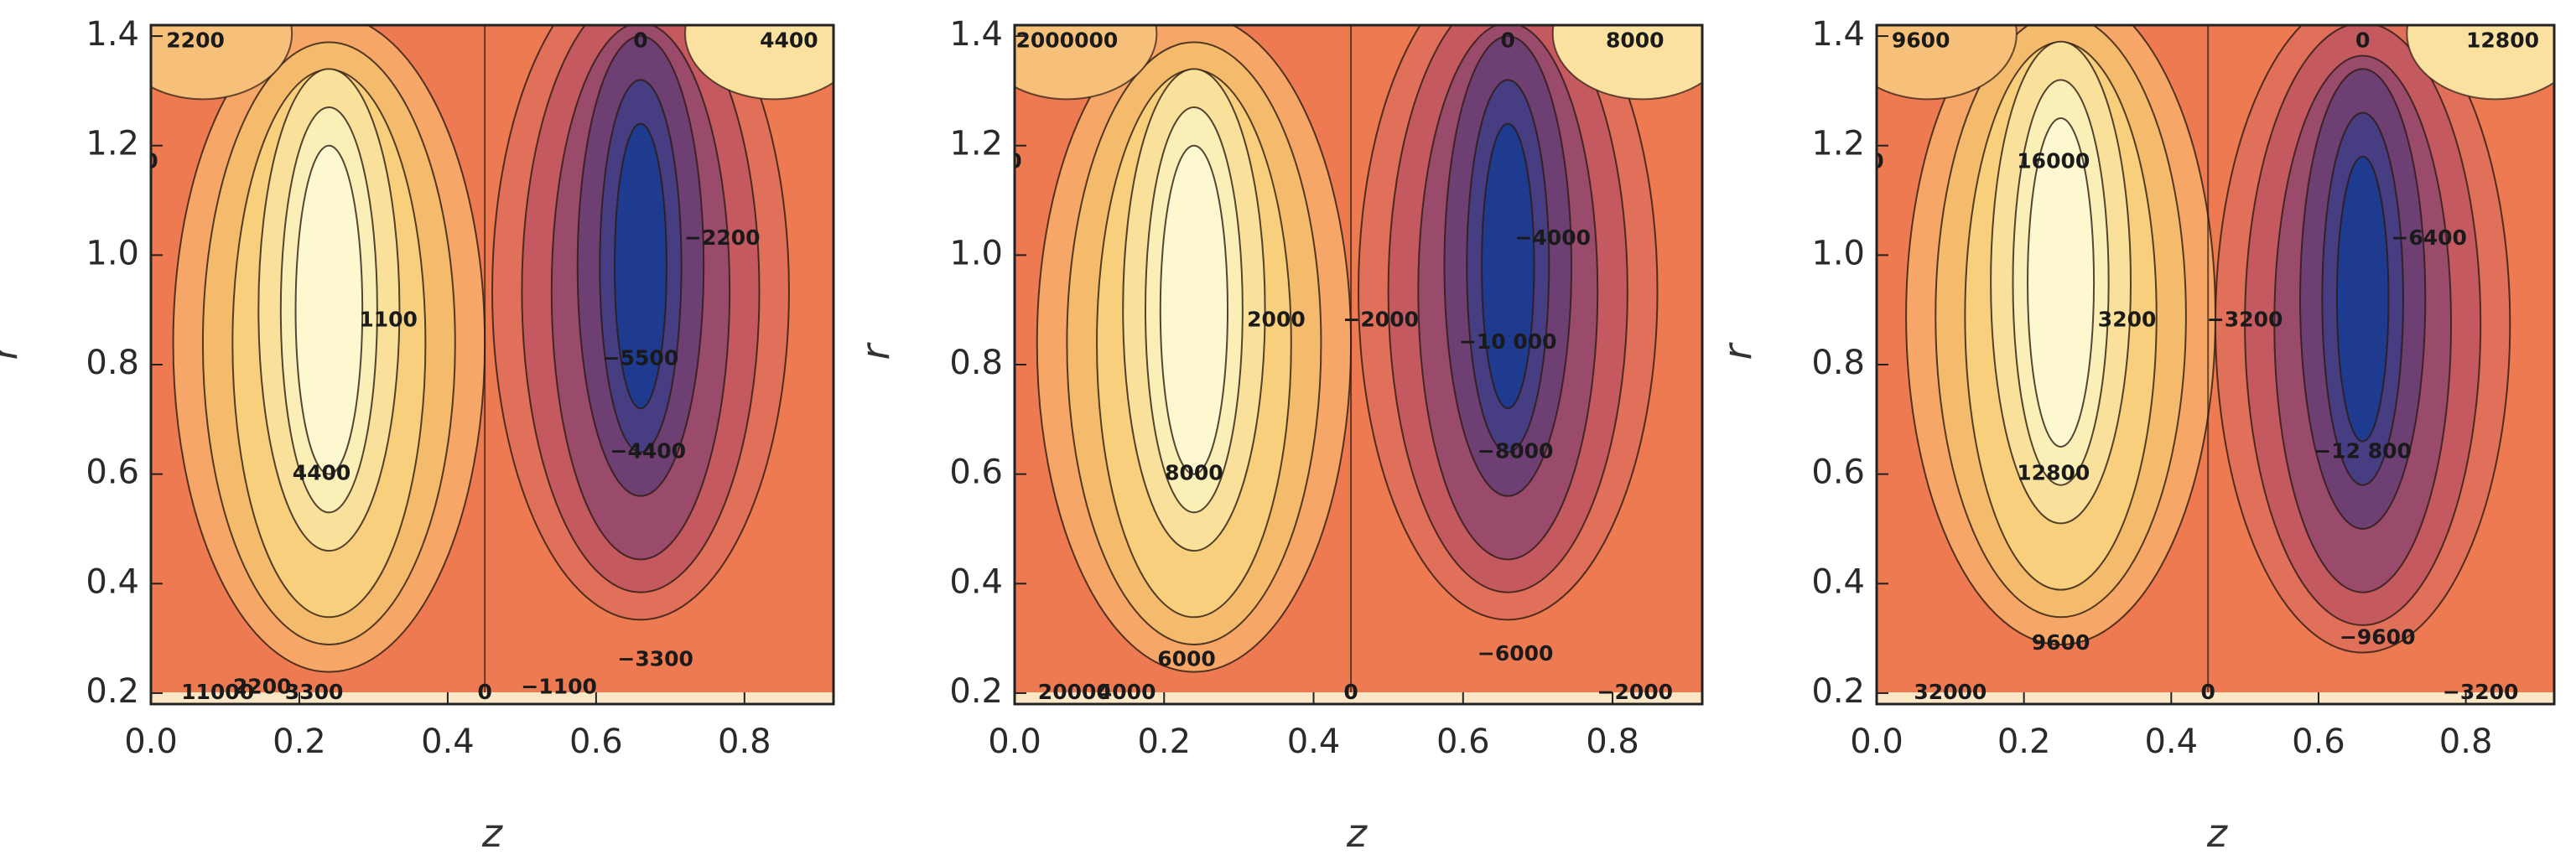 The image size is (2576, 865). I want to click on contour-label: 2200, so click(262, 686).